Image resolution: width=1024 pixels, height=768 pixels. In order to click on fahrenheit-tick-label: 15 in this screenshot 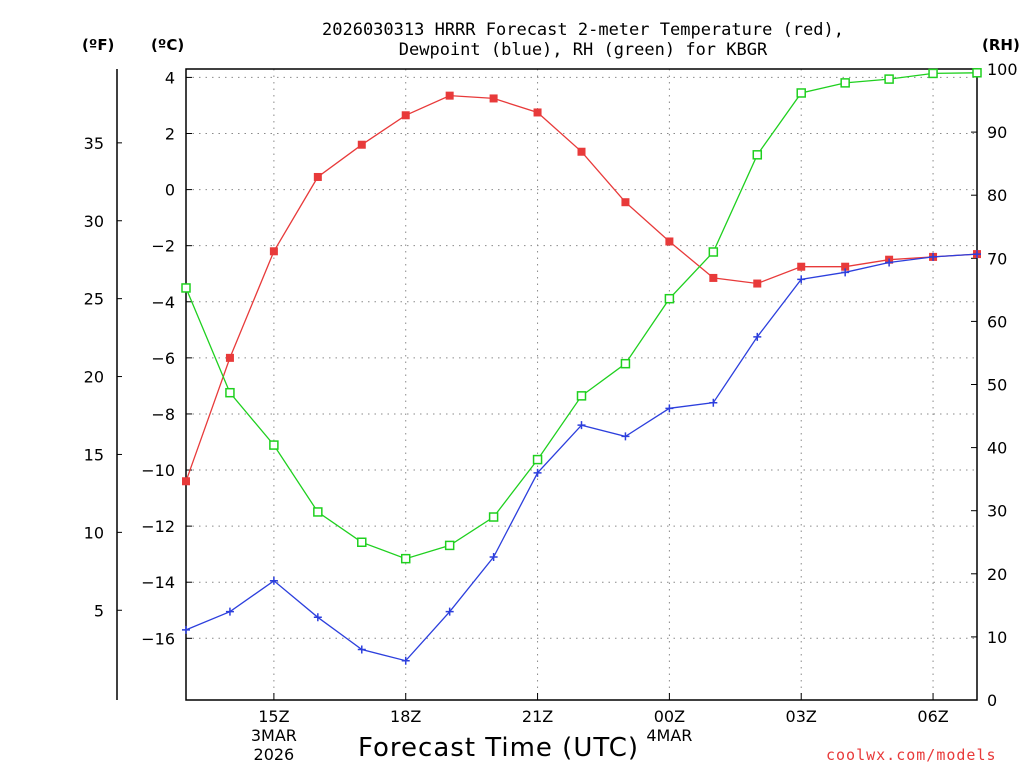, I will do `click(94, 454)`.